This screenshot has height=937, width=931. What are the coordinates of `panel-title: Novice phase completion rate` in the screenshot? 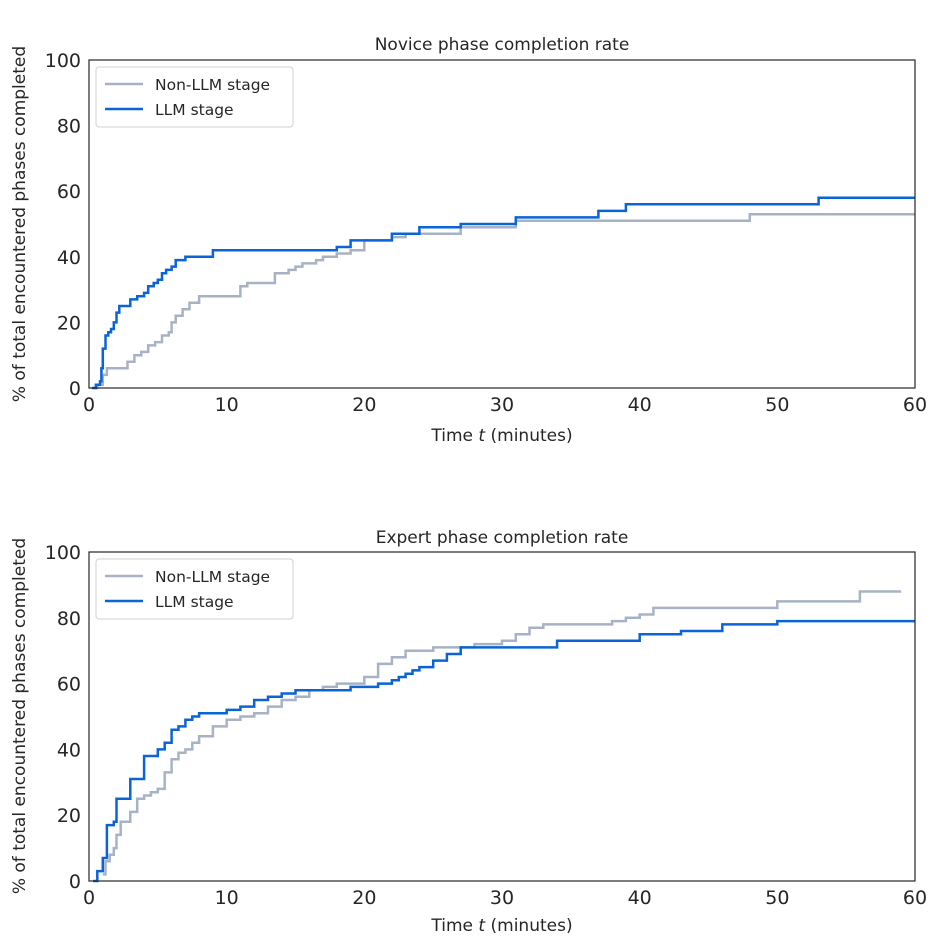 It's located at (502, 45).